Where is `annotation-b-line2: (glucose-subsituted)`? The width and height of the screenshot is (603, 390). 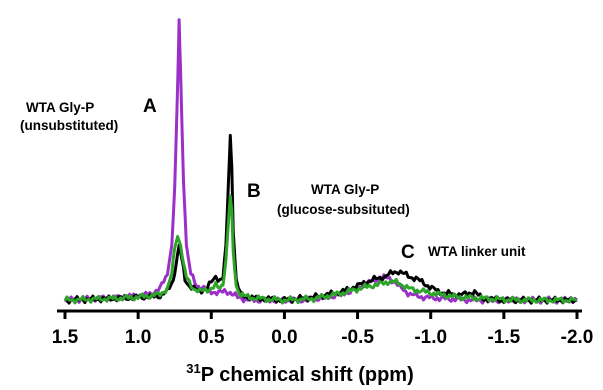 annotation-b-line2: (glucose-subsituted) is located at coordinates (343, 209).